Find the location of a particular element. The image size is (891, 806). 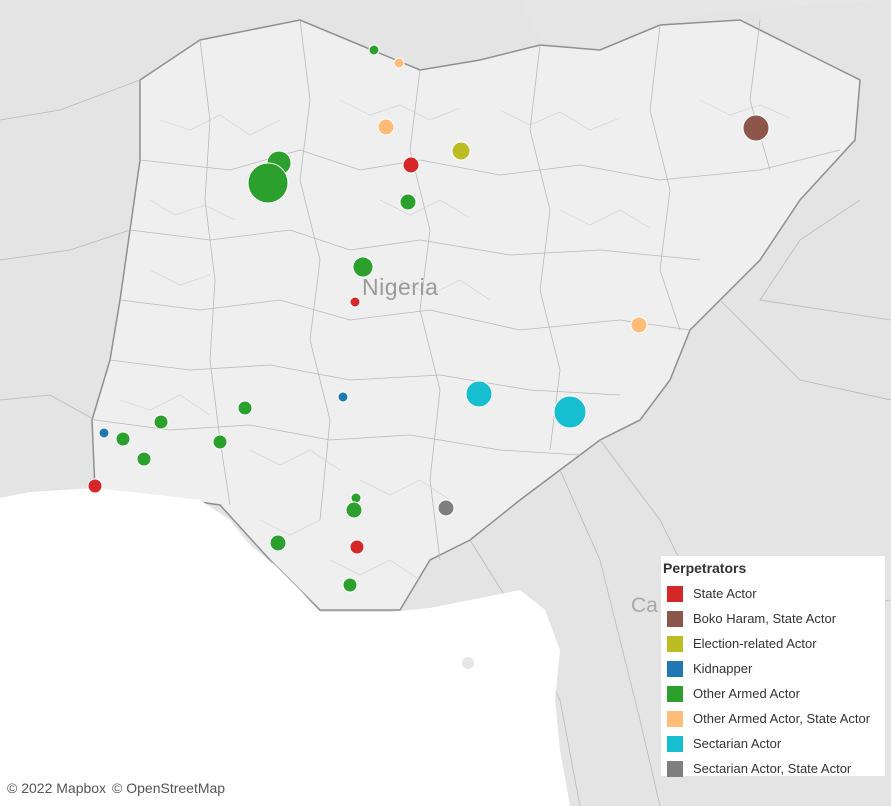

legend-item-other-armed-actor: Other Armed Actor is located at coordinates (774, 693).